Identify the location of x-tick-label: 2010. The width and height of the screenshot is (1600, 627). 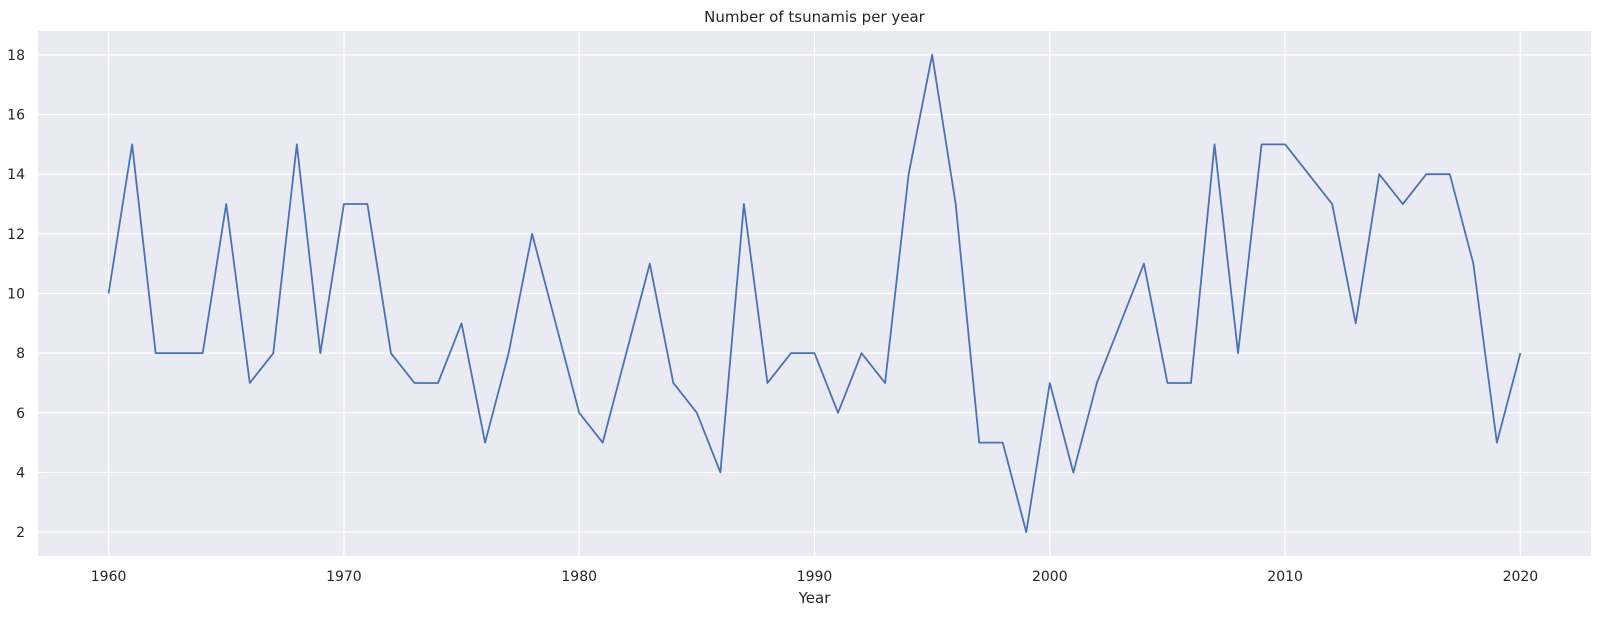
(1285, 577).